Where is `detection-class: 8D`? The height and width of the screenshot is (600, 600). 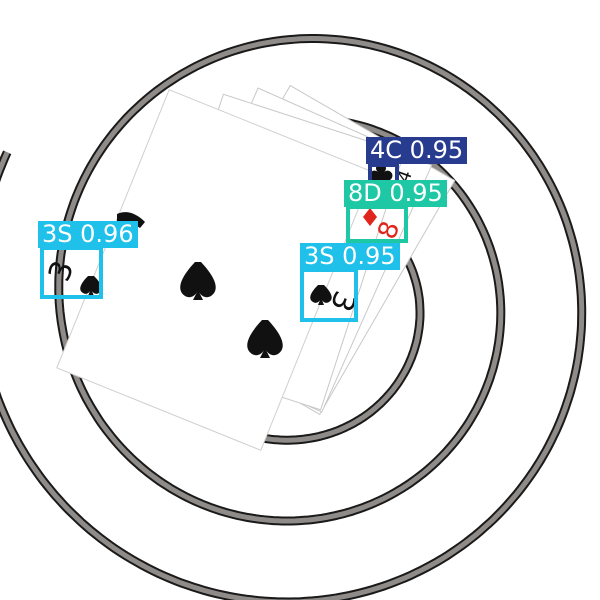
detection-class: 8D is located at coordinates (365, 193).